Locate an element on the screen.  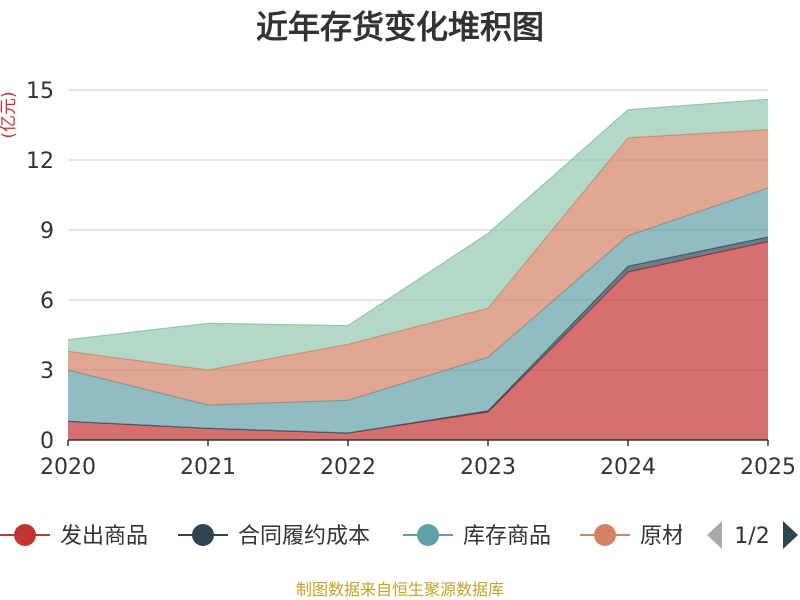
x-tick-label: 2023 is located at coordinates (488, 467).